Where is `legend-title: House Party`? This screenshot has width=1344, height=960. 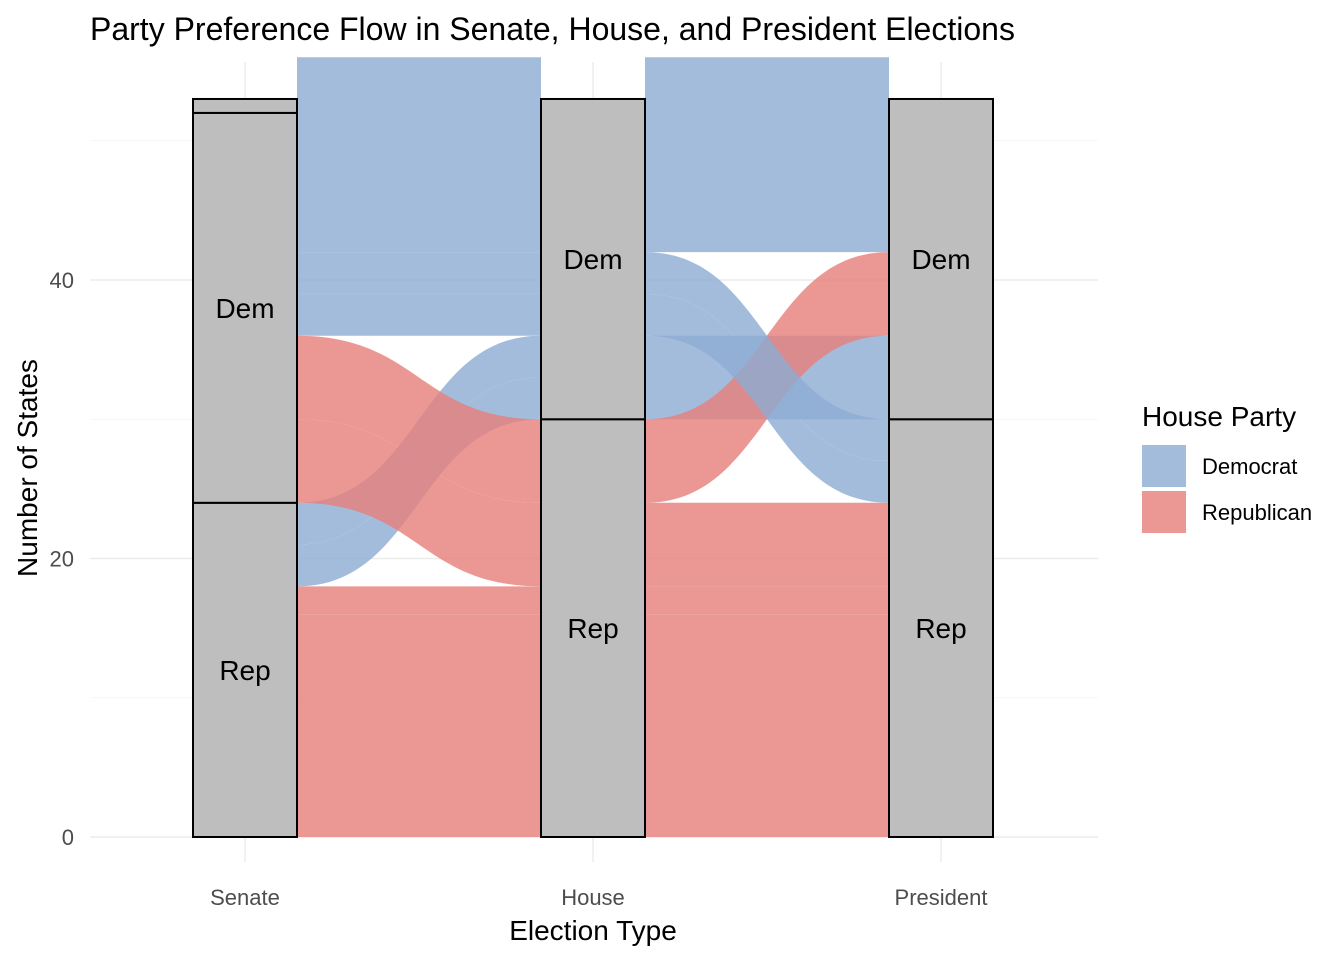
legend-title: House Party is located at coordinates (1219, 416).